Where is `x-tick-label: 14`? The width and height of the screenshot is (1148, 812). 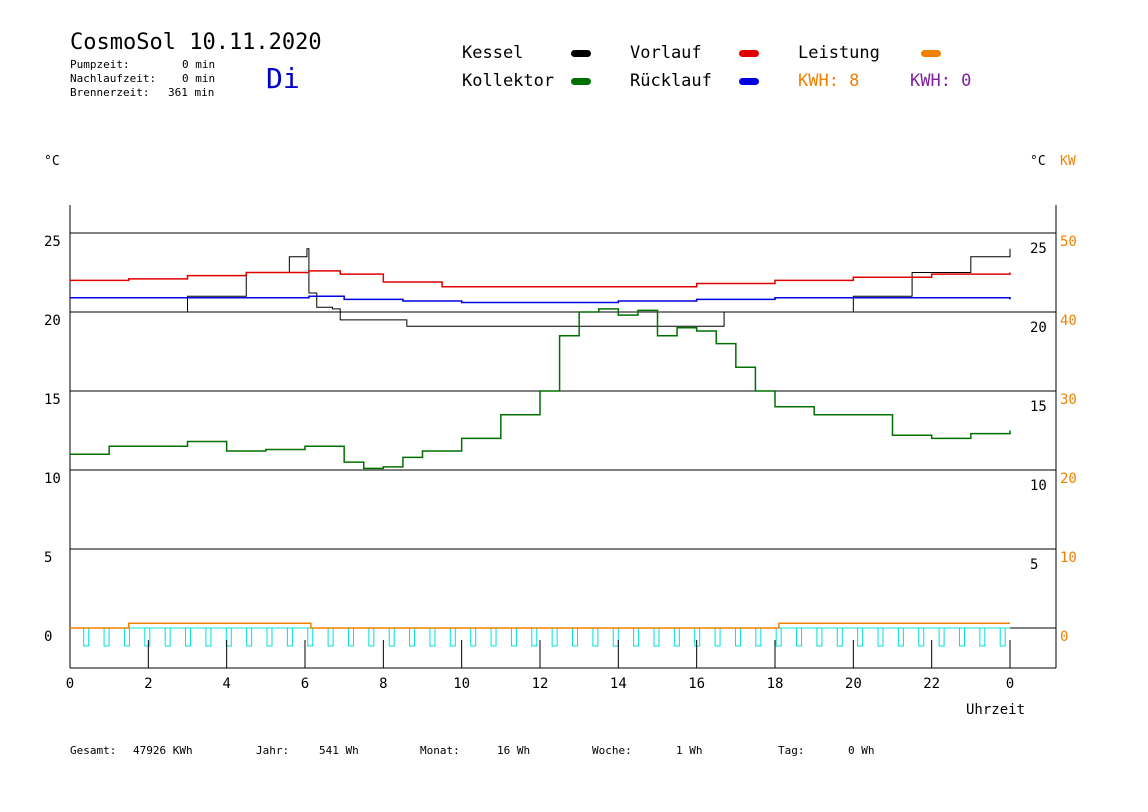 x-tick-label: 14 is located at coordinates (618, 684).